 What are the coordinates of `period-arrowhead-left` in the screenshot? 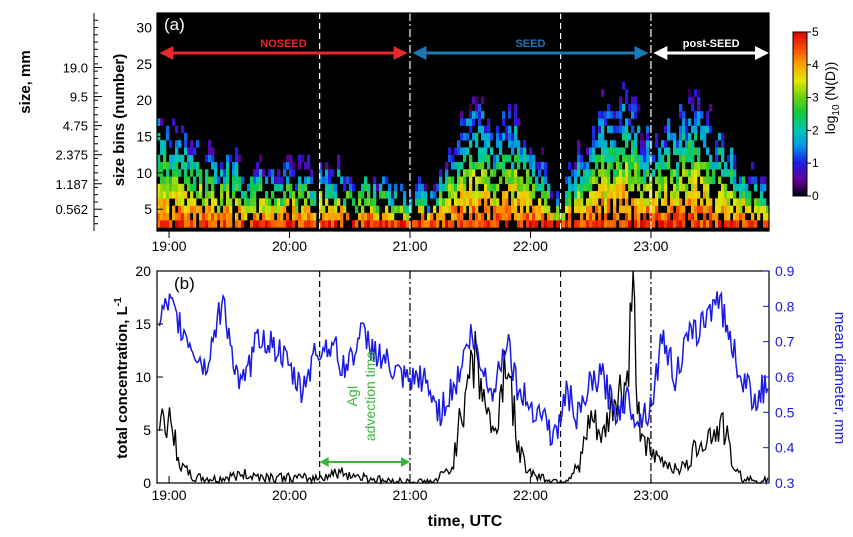 It's located at (166, 52).